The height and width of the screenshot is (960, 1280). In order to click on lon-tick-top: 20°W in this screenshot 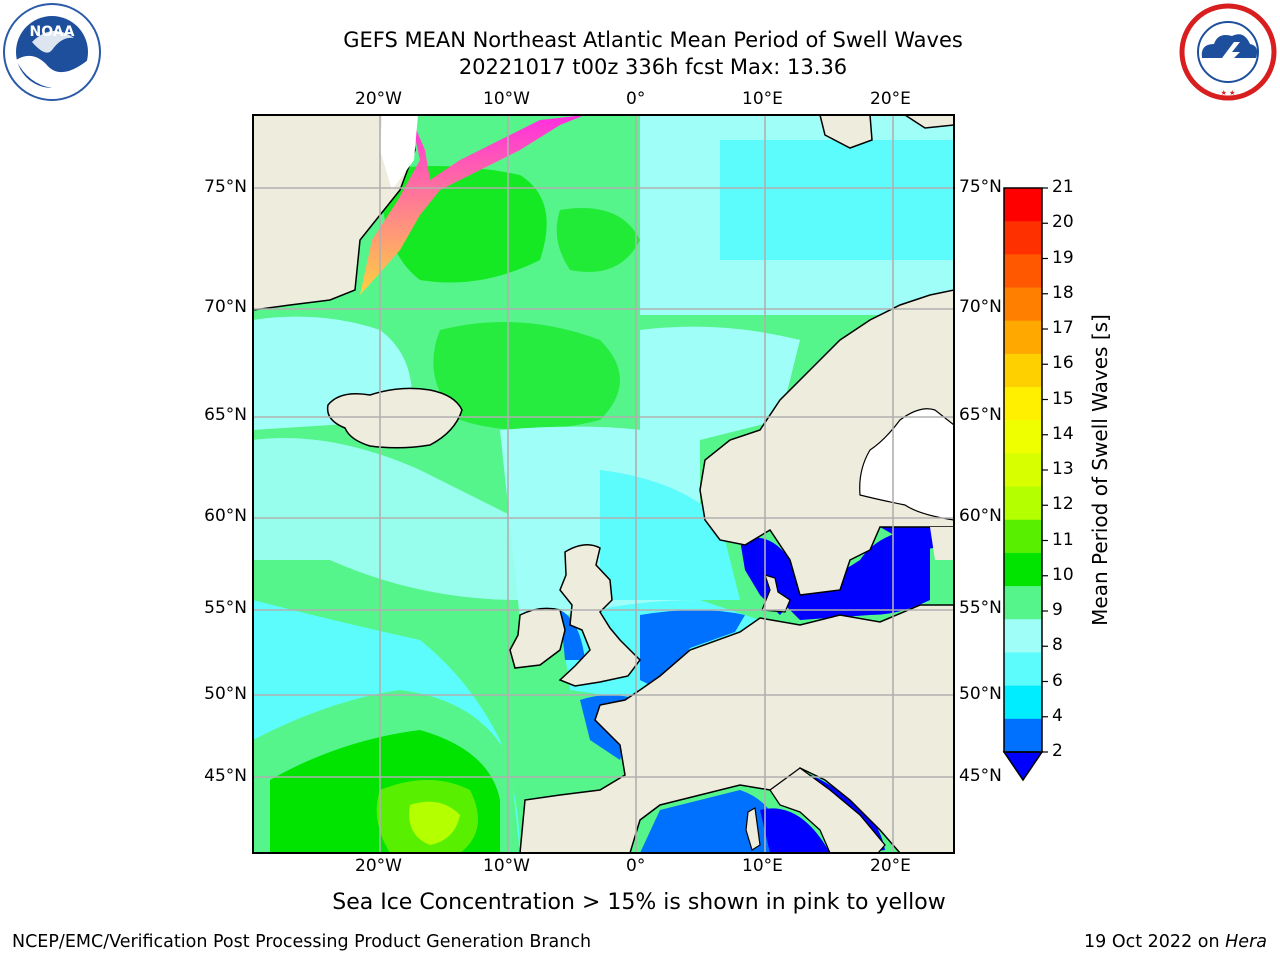, I will do `click(378, 99)`.